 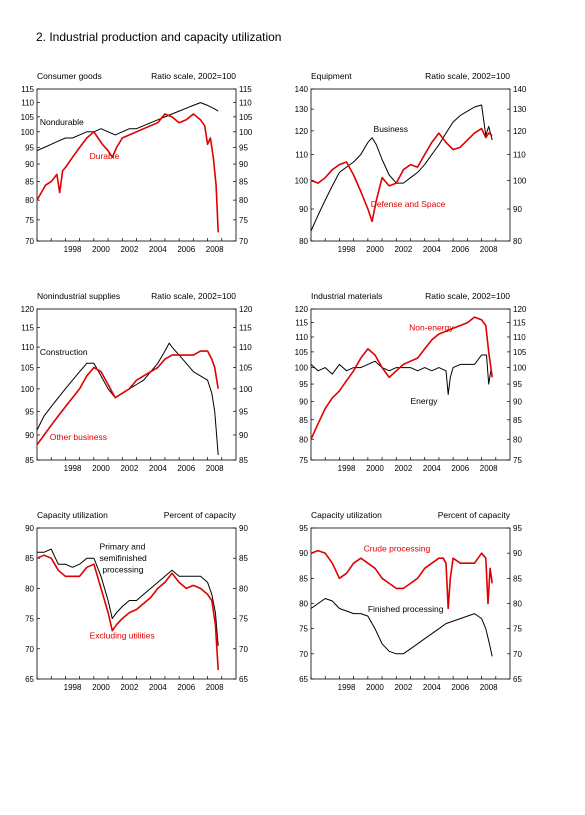 What do you see at coordinates (408, 204) in the screenshot?
I see `series-label: Defense and Space` at bounding box center [408, 204].